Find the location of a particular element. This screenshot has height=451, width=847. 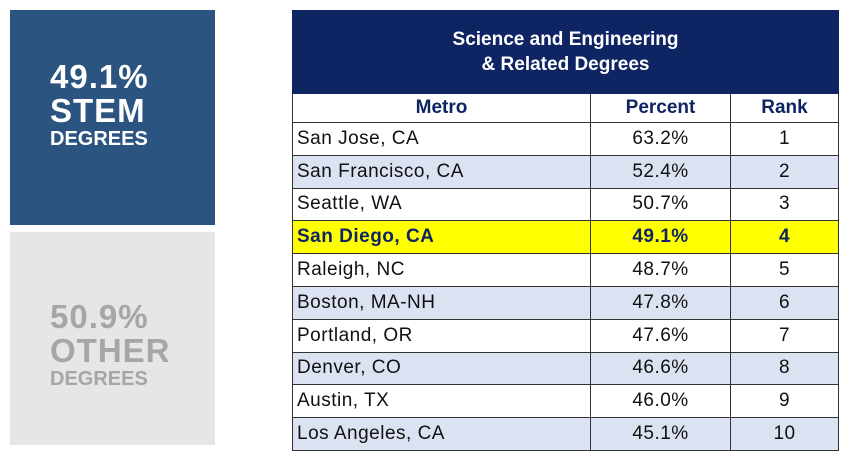

table-cell: 47.8% is located at coordinates (660, 302).